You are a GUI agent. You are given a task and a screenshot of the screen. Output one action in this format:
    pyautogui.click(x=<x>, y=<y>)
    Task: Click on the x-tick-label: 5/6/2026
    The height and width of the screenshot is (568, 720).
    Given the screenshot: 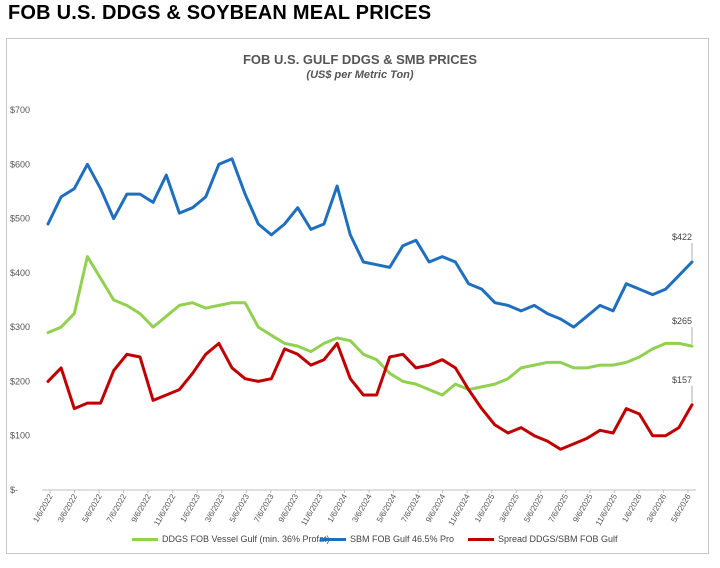 What is the action you would take?
    pyautogui.click(x=681, y=508)
    